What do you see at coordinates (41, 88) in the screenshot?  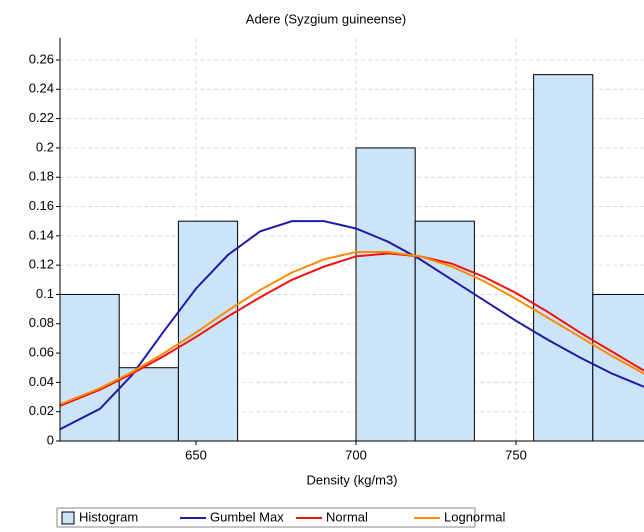 I see `y-tick-label: 0.24` at bounding box center [41, 88].